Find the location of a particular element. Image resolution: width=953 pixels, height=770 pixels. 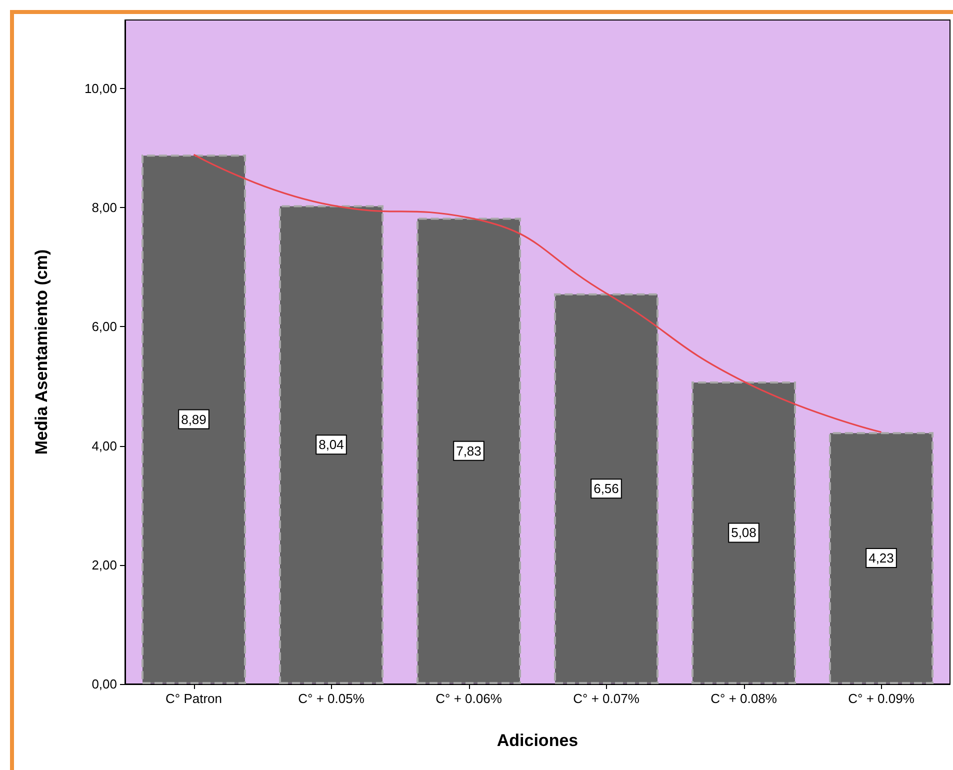

data-label: 6,56 is located at coordinates (606, 488).